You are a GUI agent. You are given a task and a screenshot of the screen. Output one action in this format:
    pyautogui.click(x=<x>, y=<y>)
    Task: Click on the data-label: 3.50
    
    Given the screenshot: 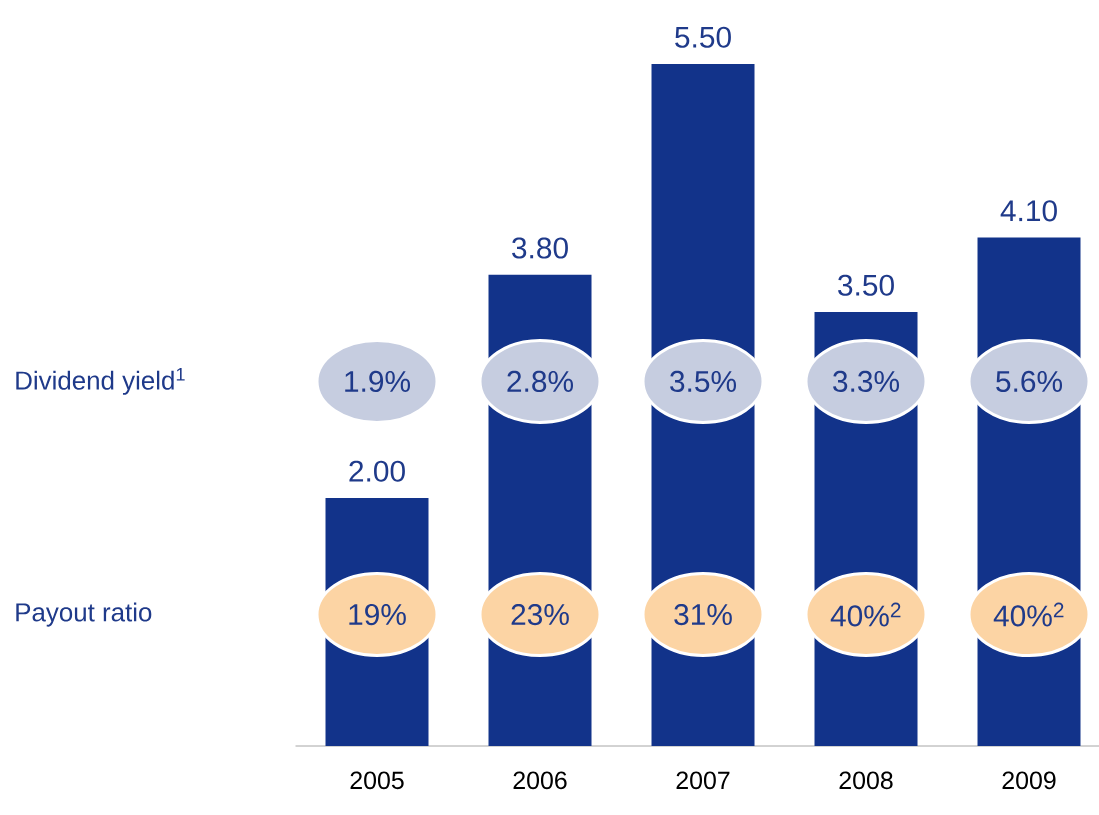 What is the action you would take?
    pyautogui.click(x=866, y=285)
    